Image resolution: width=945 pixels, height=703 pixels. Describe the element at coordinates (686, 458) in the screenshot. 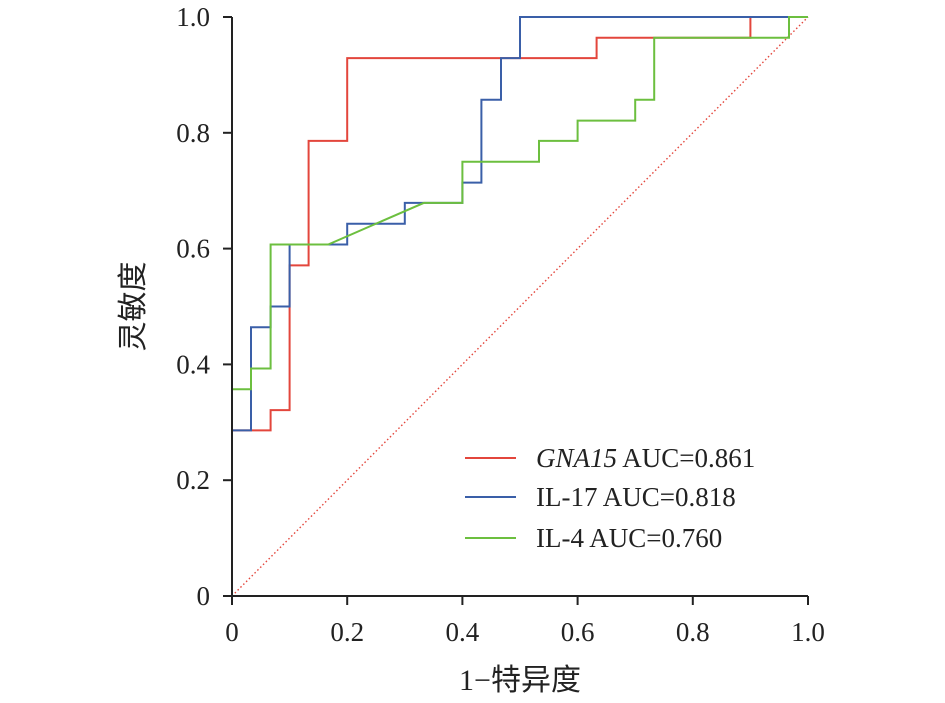

I see `legend-auc-value: AUC=0.861` at that location.